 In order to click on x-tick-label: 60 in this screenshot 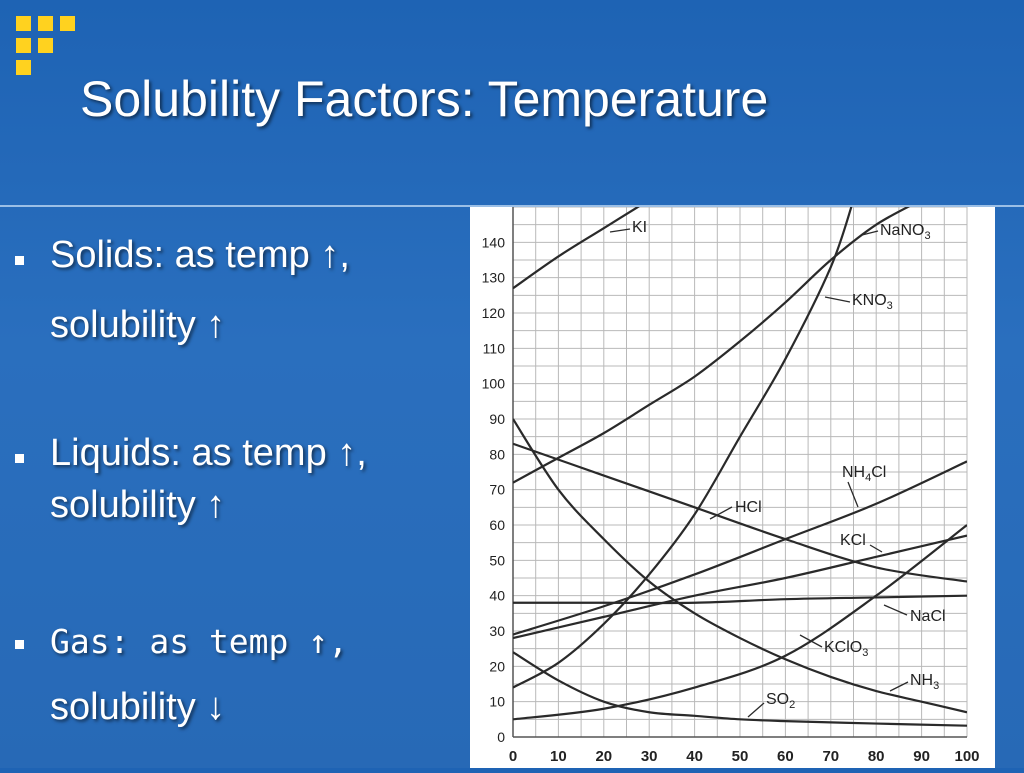, I will do `click(785, 756)`.